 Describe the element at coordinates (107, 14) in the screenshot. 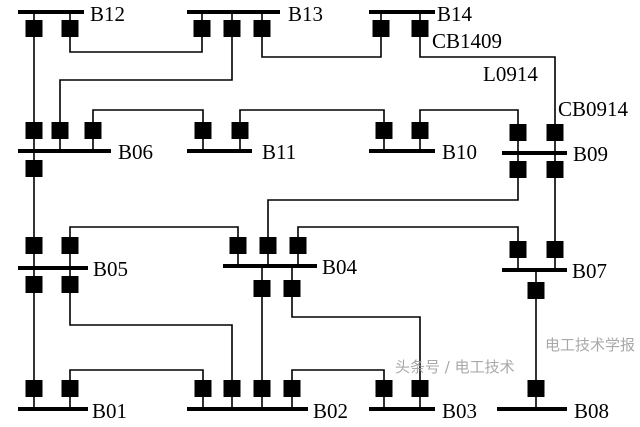

I see `bus-label-b12: B12` at that location.